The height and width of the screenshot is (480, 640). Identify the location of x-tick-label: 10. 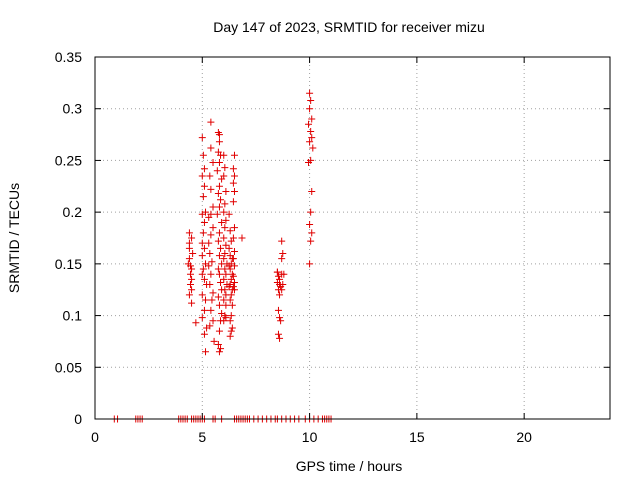
(310, 437).